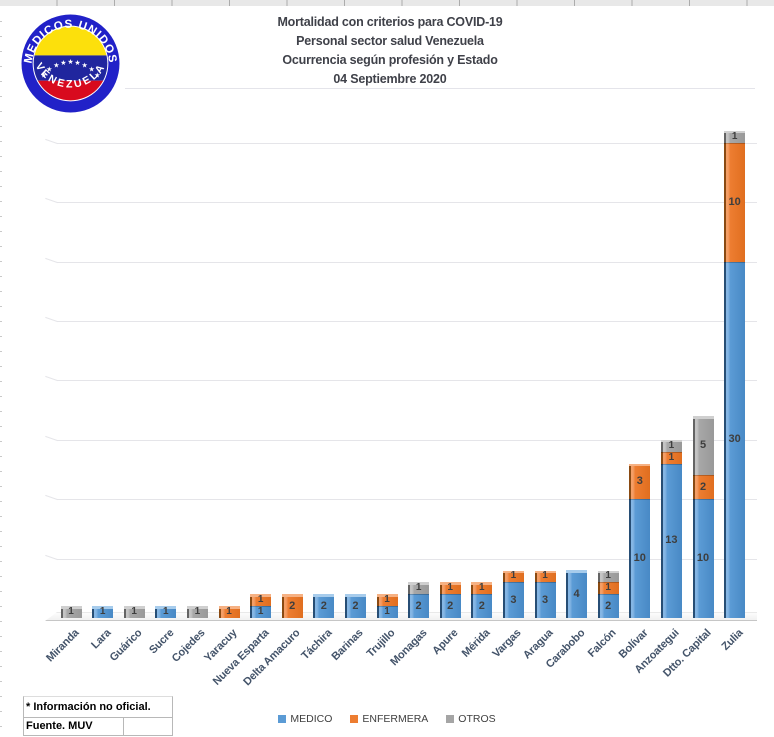  I want to click on legend-label-otros: OTROS, so click(477, 719).